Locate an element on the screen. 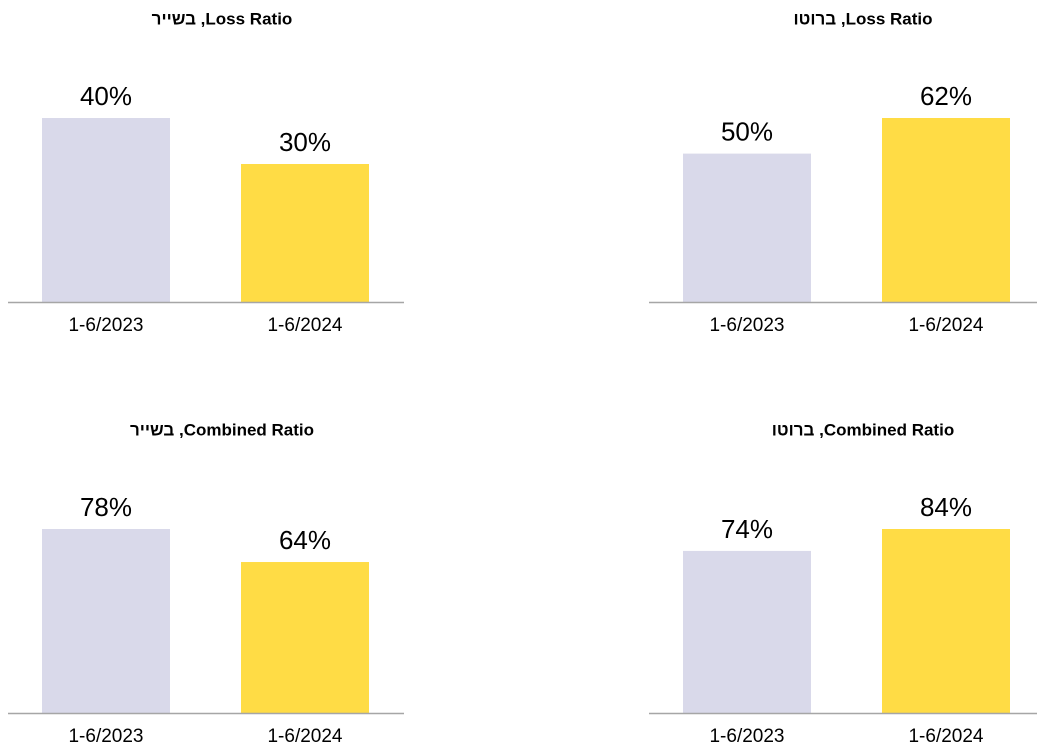 The height and width of the screenshot is (751, 1037). chart-title: Combined Ratio, בשייר is located at coordinates (222, 429).